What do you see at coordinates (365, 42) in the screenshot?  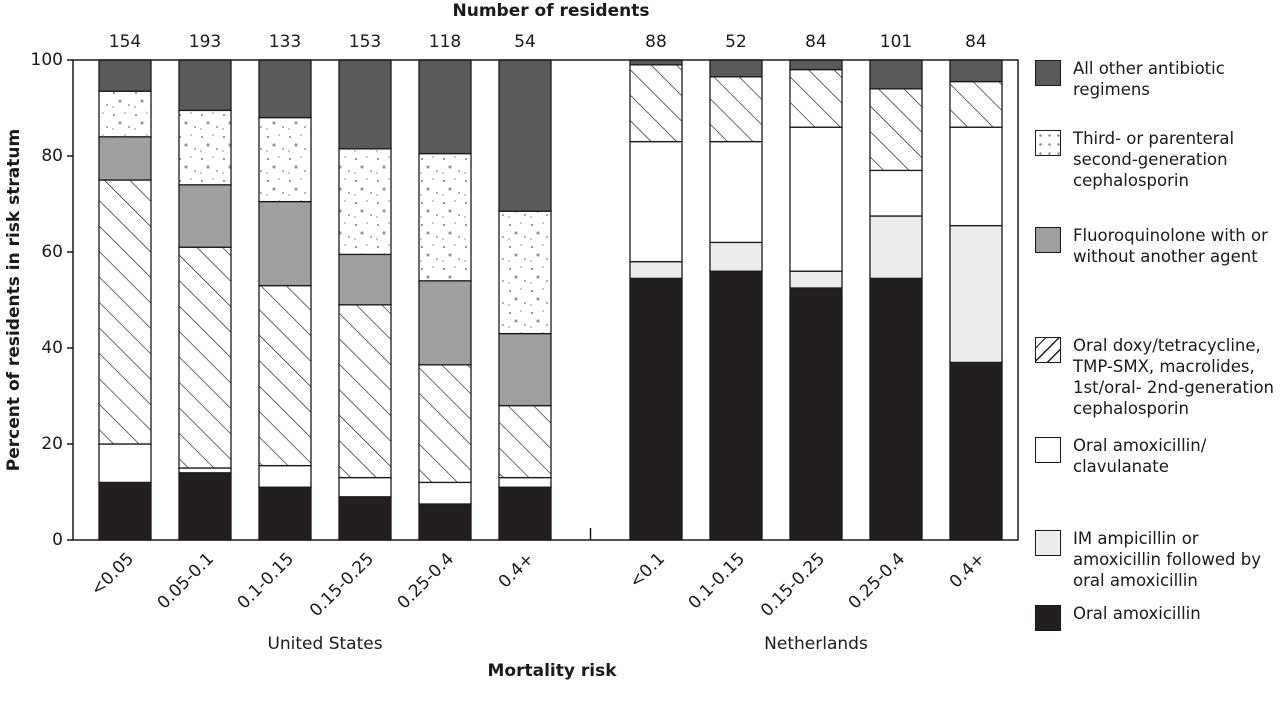 I see `count-label: 153` at bounding box center [365, 42].